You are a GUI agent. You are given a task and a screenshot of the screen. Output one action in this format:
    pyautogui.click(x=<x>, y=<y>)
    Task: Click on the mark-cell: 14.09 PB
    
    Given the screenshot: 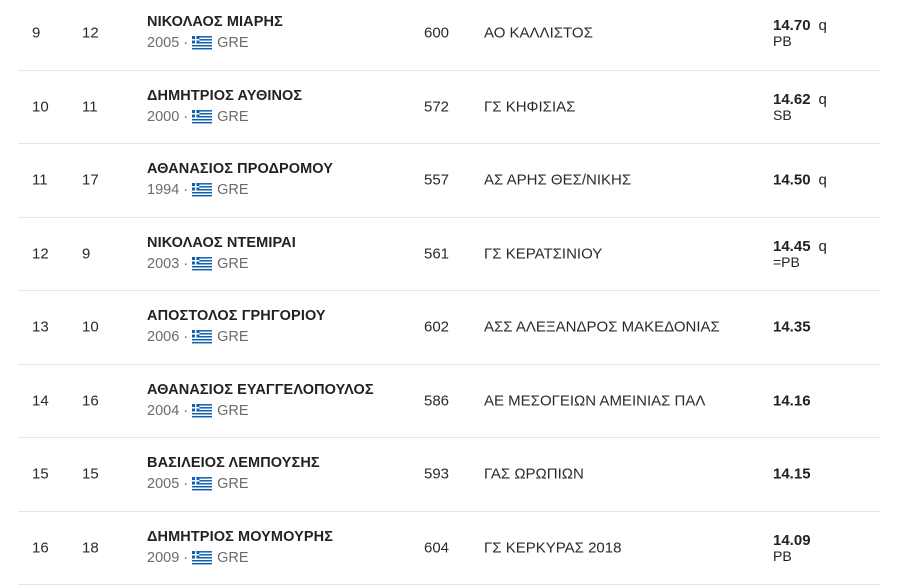 What is the action you would take?
    pyautogui.click(x=796, y=548)
    